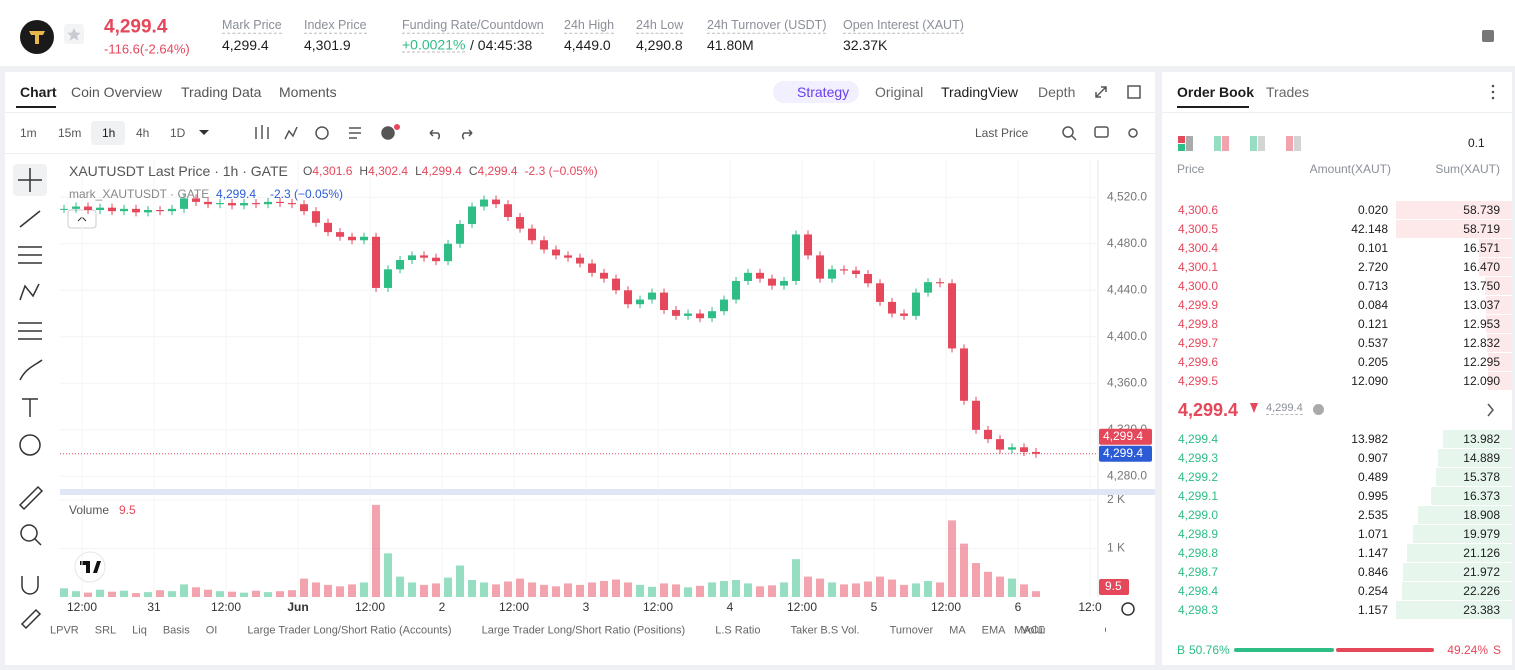 The image size is (1515, 670). What do you see at coordinates (1198, 229) in the screenshot?
I see `order-price: 4,300.5` at bounding box center [1198, 229].